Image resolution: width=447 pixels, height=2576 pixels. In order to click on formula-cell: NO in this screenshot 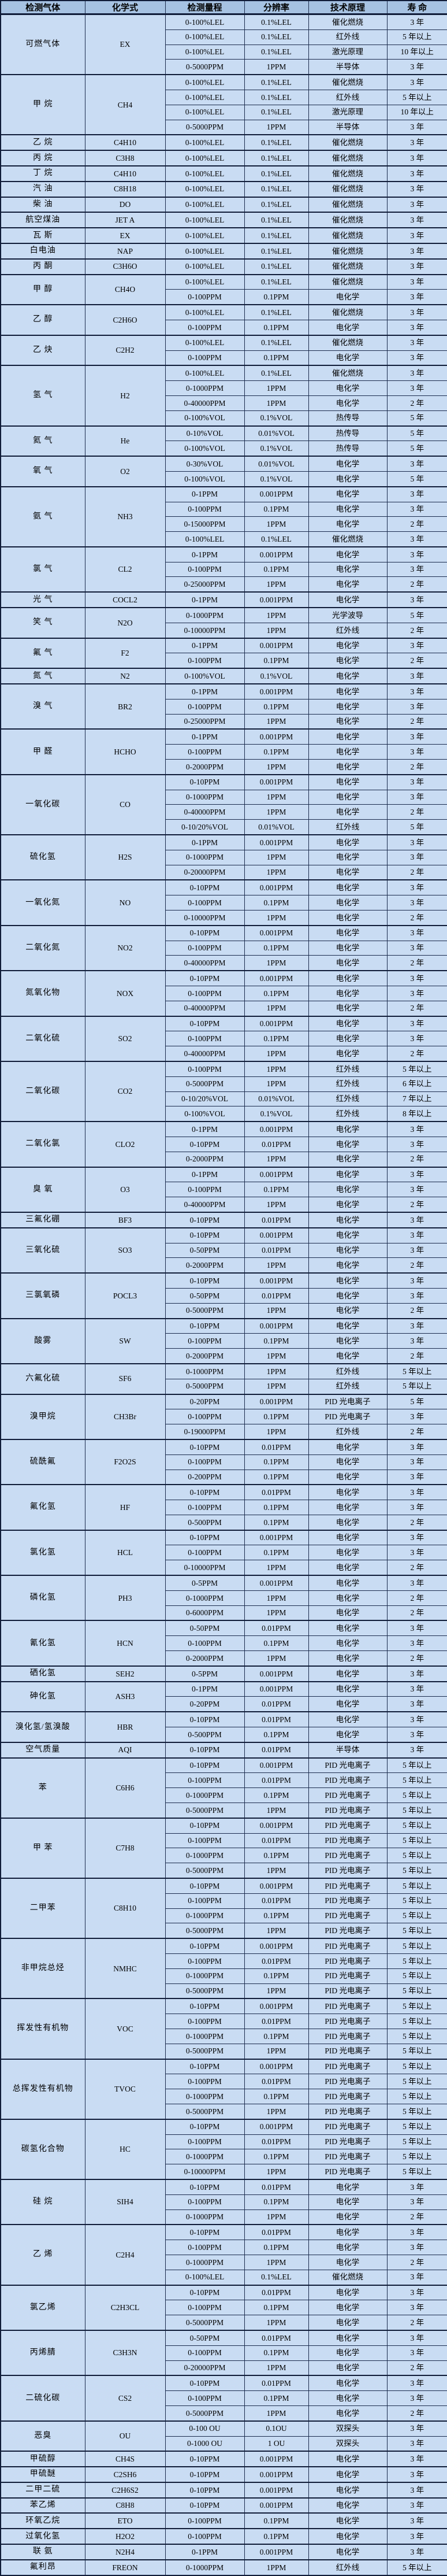, I will do `click(125, 903)`.